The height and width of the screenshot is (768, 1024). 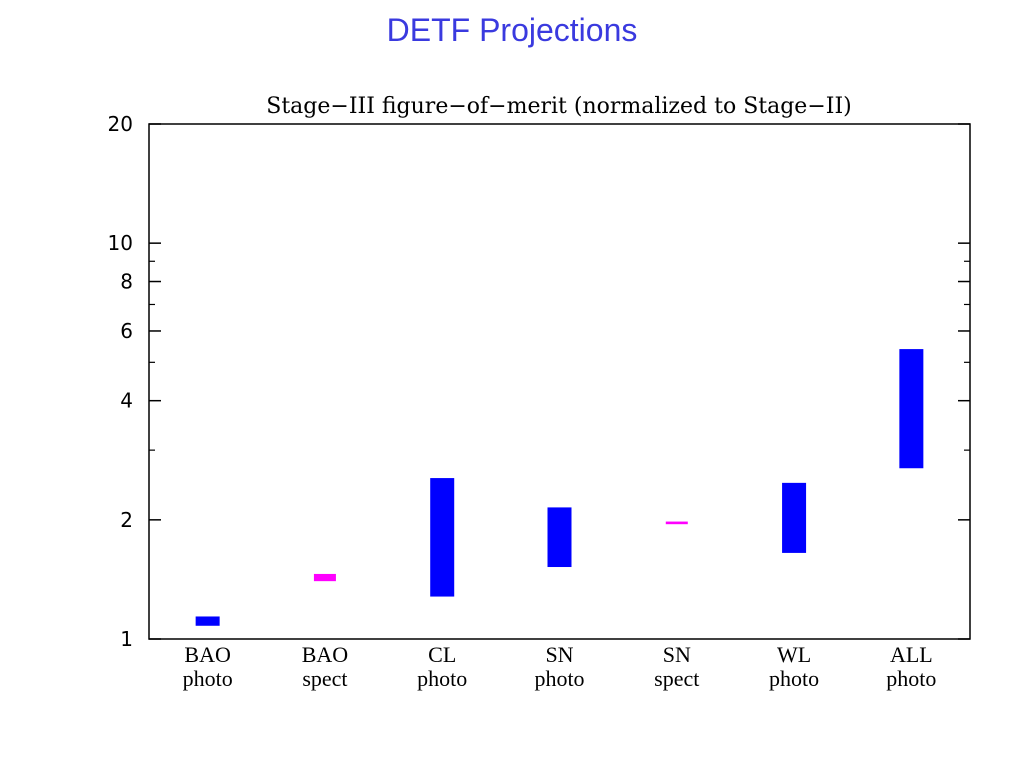 What do you see at coordinates (512, 30) in the screenshot?
I see `slide-title: DETF Projections` at bounding box center [512, 30].